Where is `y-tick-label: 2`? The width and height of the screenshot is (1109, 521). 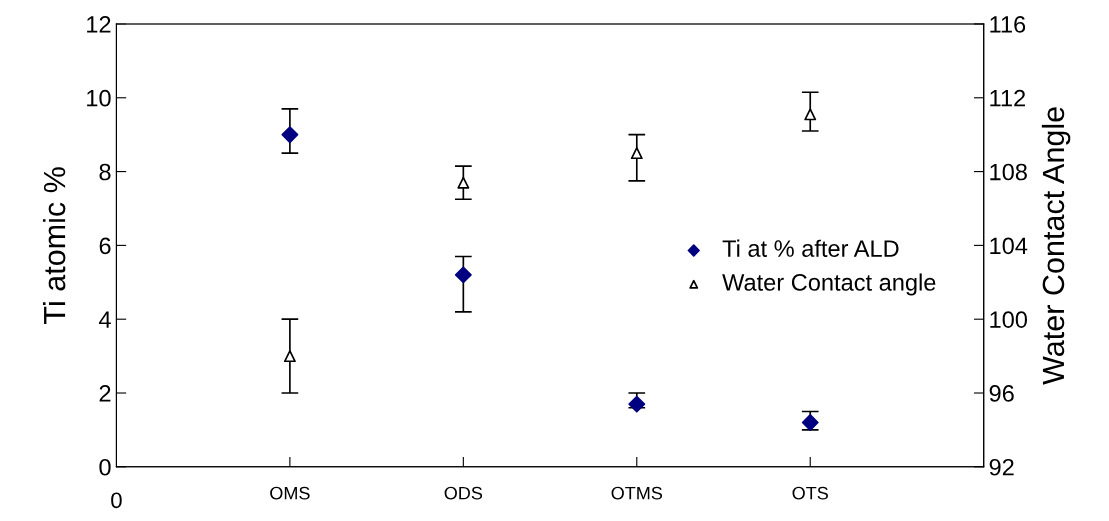
y-tick-label: 2 is located at coordinates (105, 393).